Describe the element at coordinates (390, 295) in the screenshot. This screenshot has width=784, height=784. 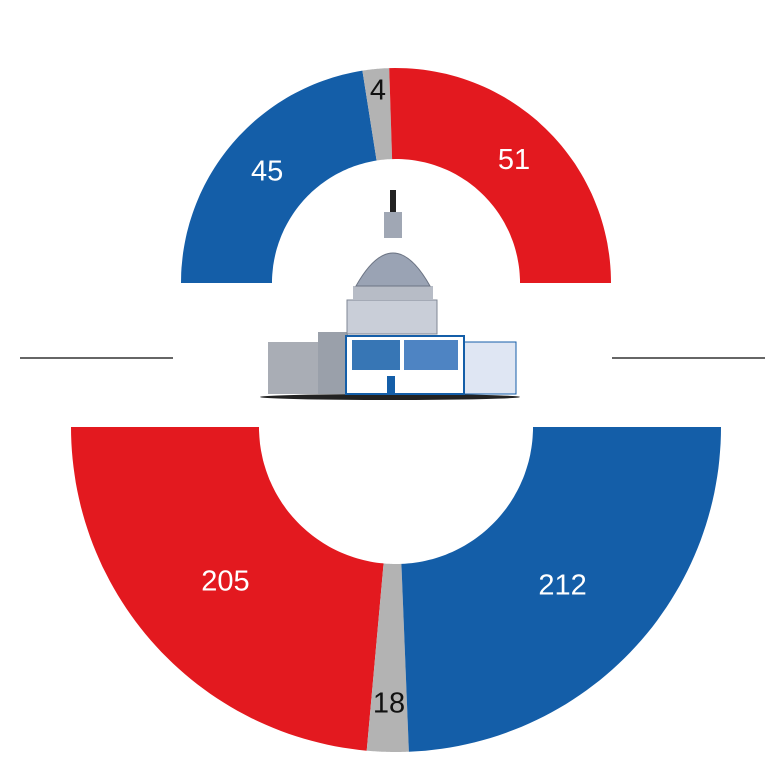
I see `capitol-icon` at that location.